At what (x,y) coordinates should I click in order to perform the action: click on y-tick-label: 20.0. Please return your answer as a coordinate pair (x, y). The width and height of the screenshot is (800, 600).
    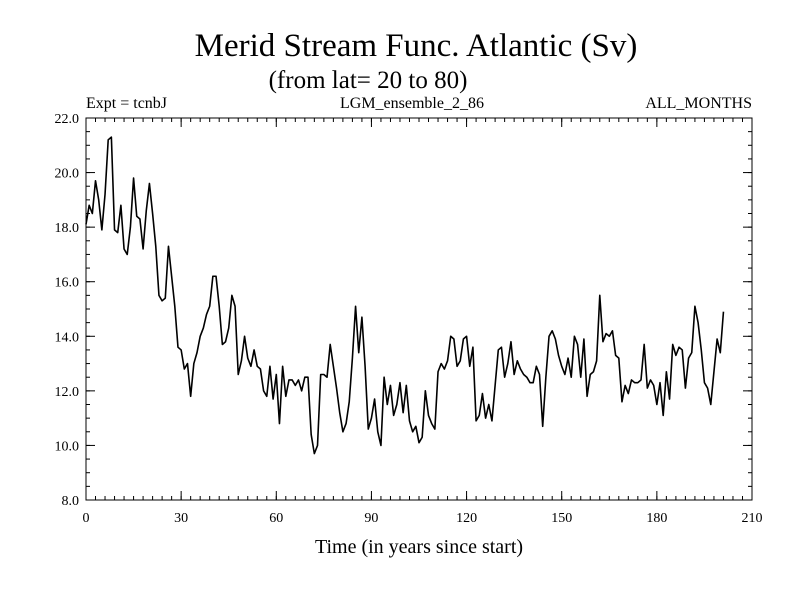
    Looking at the image, I should click on (67, 174).